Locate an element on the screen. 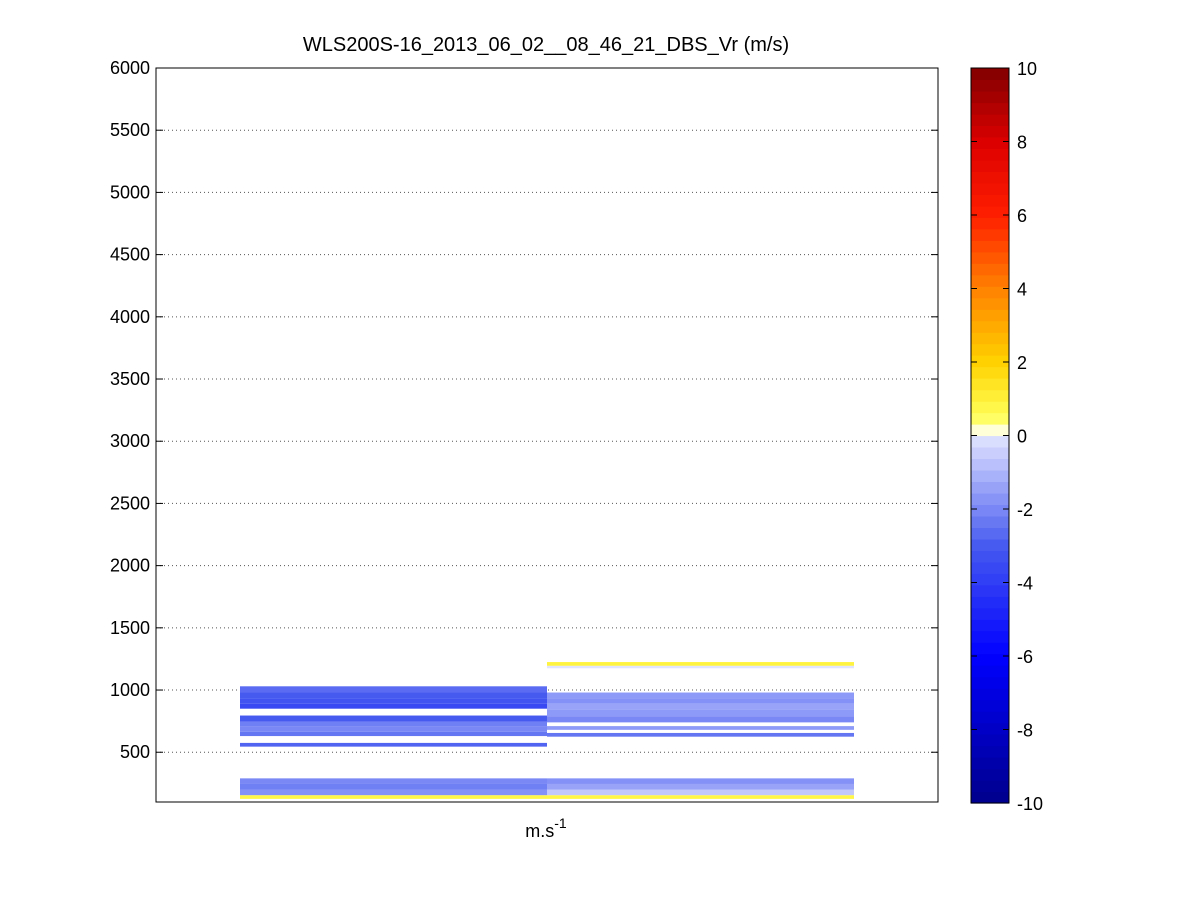 The image size is (1201, 901). colorbar-ticks: -10 -8 -6 -4 -2 0 2 4 6 8 10 is located at coordinates (1007, 436).